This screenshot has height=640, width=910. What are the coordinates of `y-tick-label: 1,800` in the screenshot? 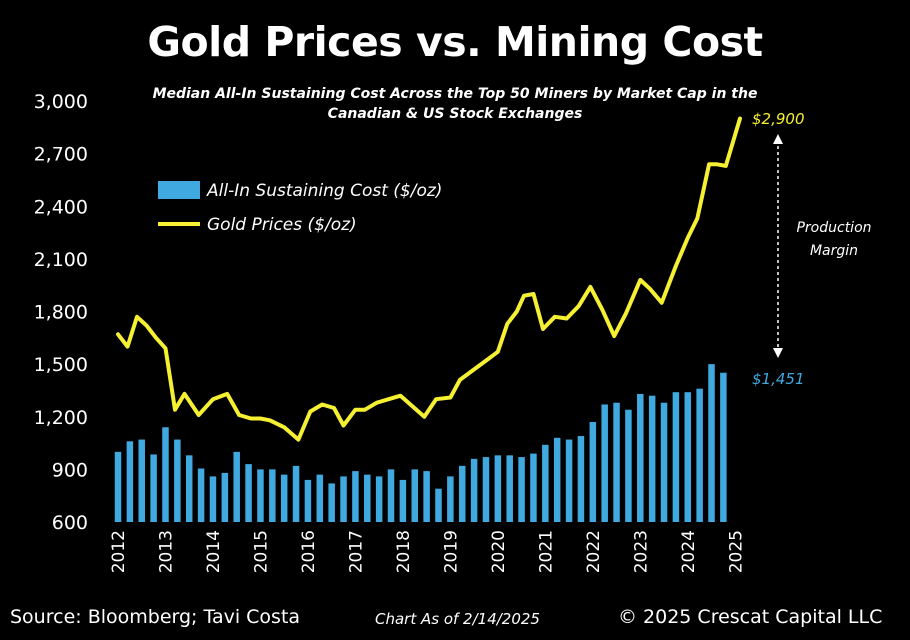 It's located at (61, 313).